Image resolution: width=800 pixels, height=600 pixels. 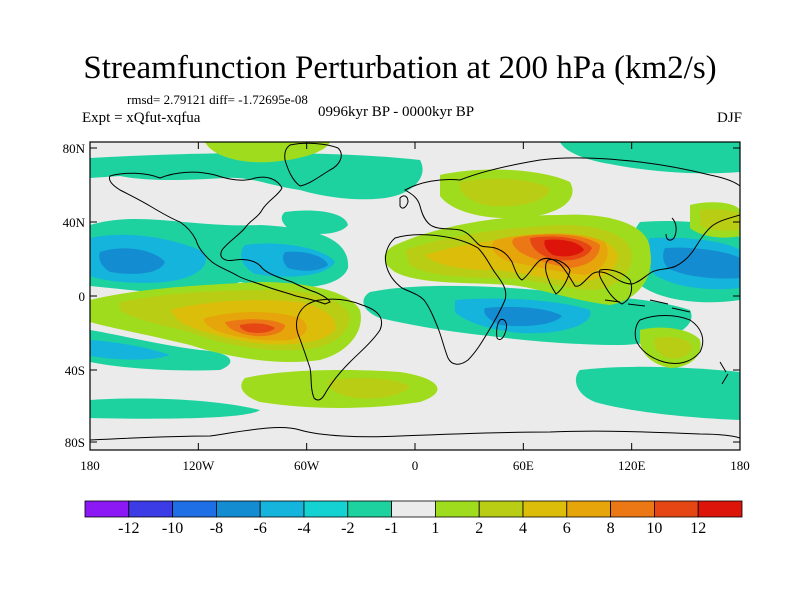 I want to click on new-zealand-outline, so click(x=724, y=373).